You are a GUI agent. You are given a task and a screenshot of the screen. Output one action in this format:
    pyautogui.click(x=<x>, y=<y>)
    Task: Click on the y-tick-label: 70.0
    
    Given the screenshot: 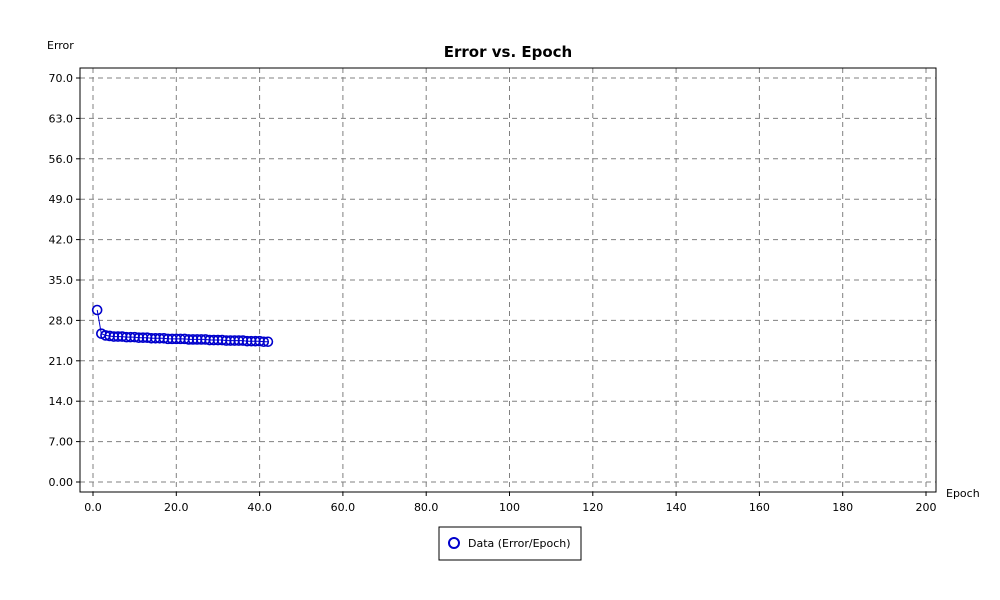 What is the action you would take?
    pyautogui.click(x=61, y=78)
    